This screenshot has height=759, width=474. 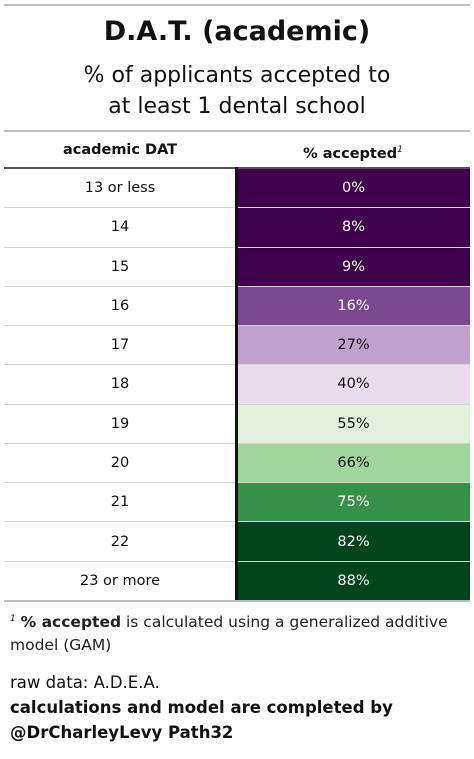 I want to click on accepted-percent-cell: 0%, so click(x=353, y=188).